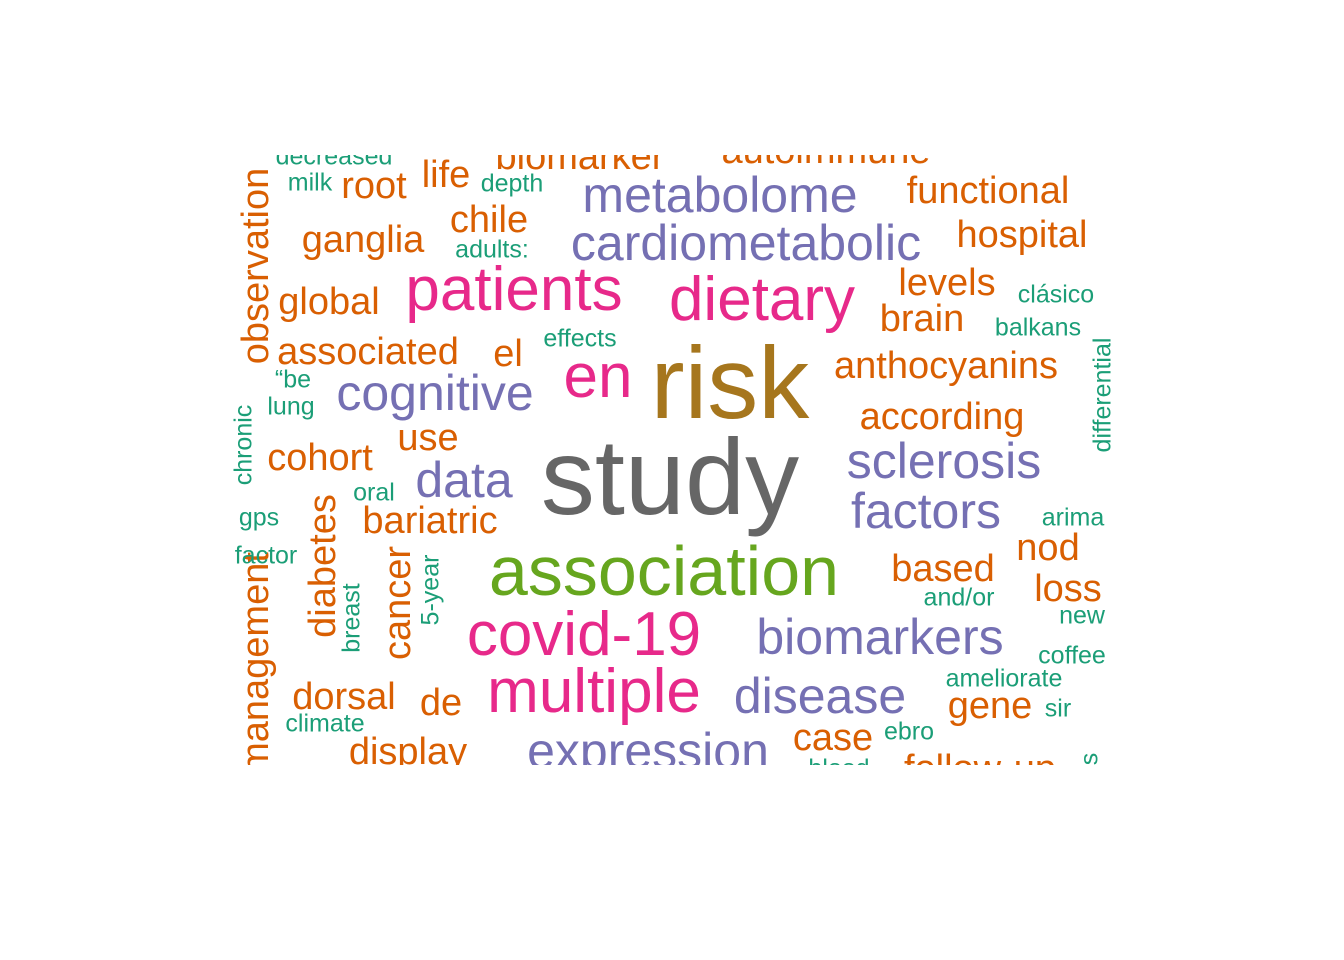 Image resolution: width=1344 pixels, height=960 pixels. What do you see at coordinates (428, 438) in the screenshot?
I see `word-use: use` at bounding box center [428, 438].